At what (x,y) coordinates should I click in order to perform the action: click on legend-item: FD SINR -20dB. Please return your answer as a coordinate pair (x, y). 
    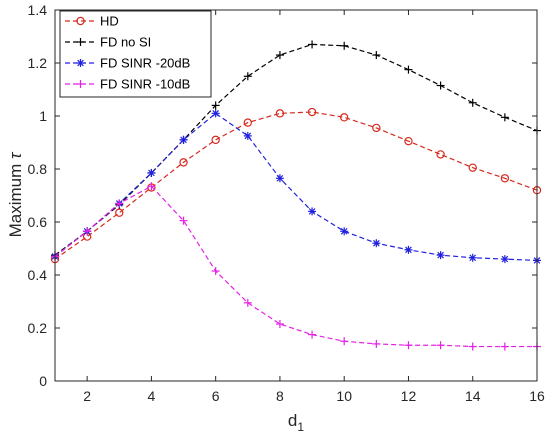
    Looking at the image, I should click on (127, 63).